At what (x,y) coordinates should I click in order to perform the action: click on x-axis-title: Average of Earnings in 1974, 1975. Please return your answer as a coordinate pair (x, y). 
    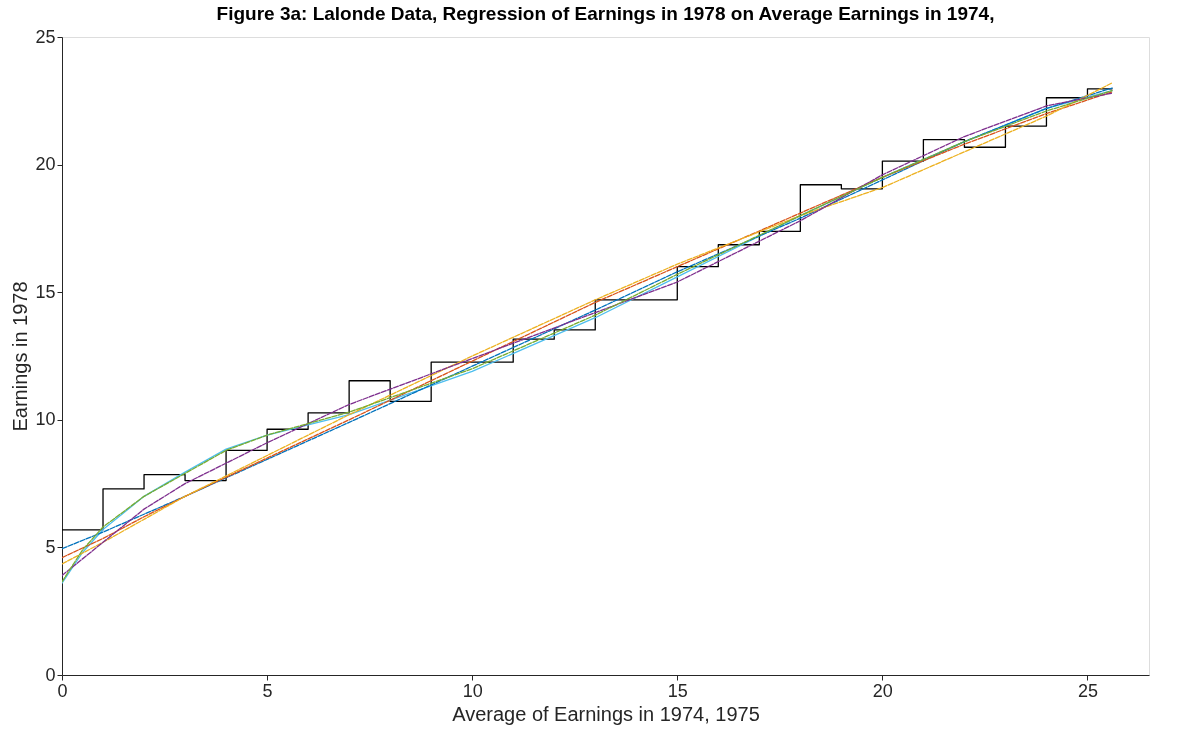
    Looking at the image, I should click on (606, 713).